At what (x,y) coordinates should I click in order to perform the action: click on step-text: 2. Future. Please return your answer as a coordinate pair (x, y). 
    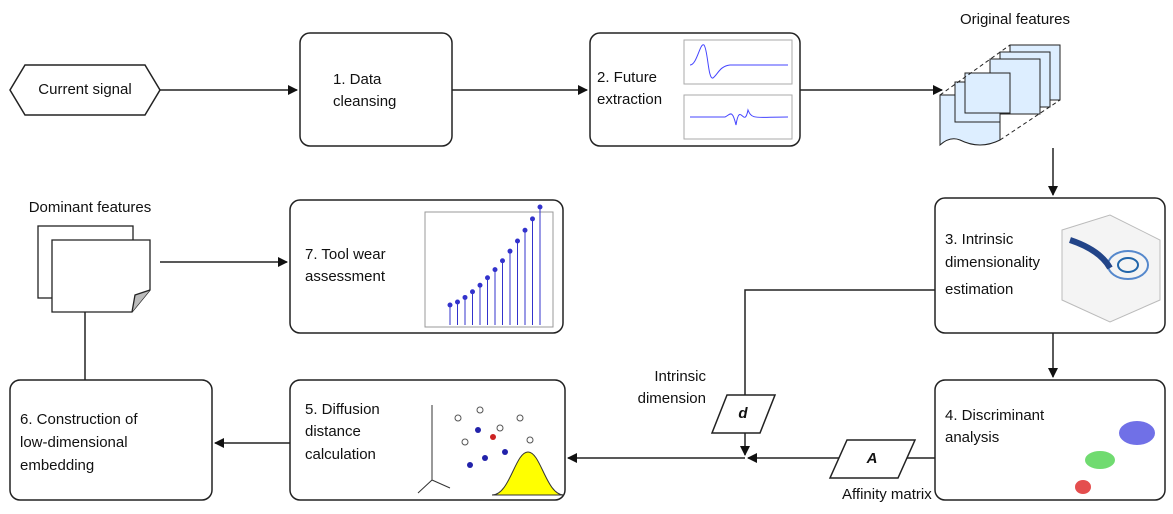
    Looking at the image, I should click on (627, 77).